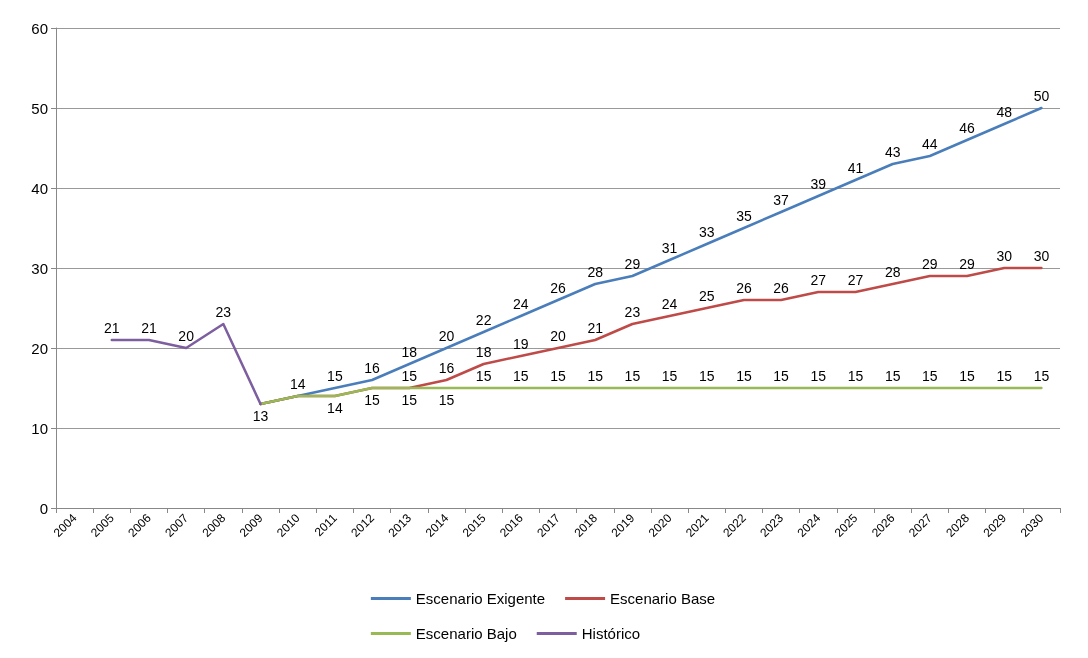 The height and width of the screenshot is (658, 1088). What do you see at coordinates (483, 320) in the screenshot?
I see `data-label: 22` at bounding box center [483, 320].